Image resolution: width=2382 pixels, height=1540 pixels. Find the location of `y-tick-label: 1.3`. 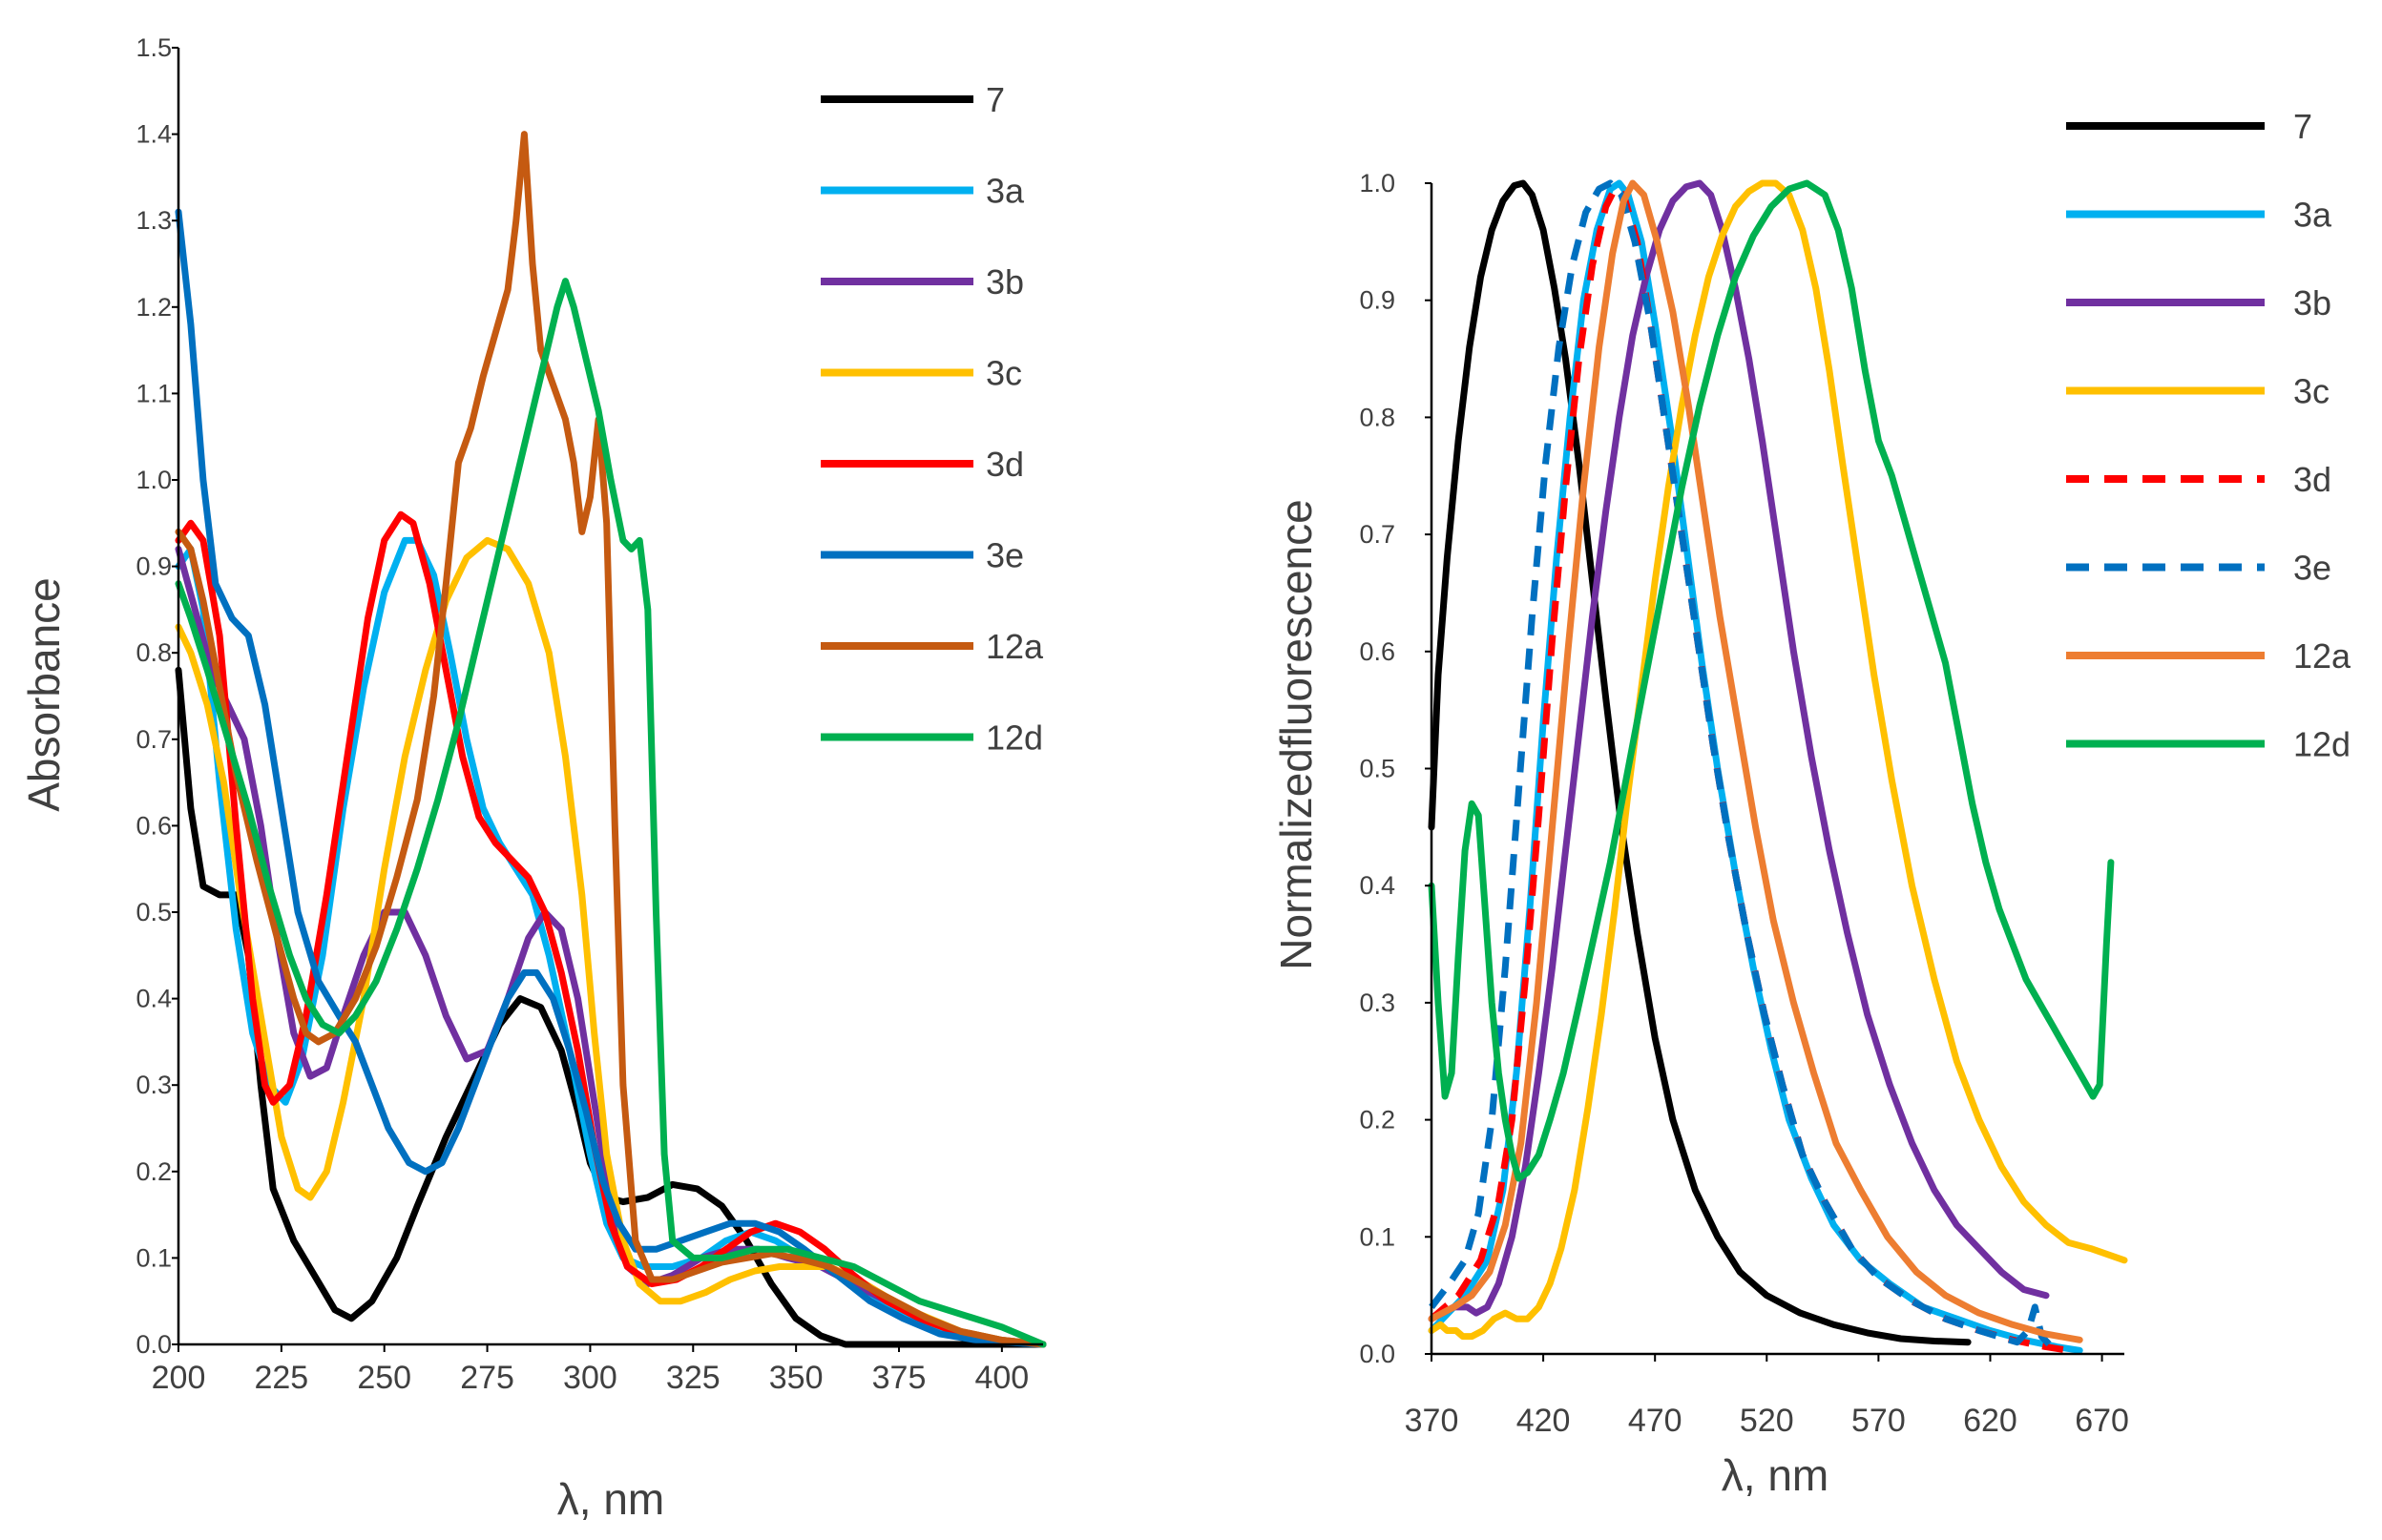

y-tick-label: 1.3 is located at coordinates (154, 221).